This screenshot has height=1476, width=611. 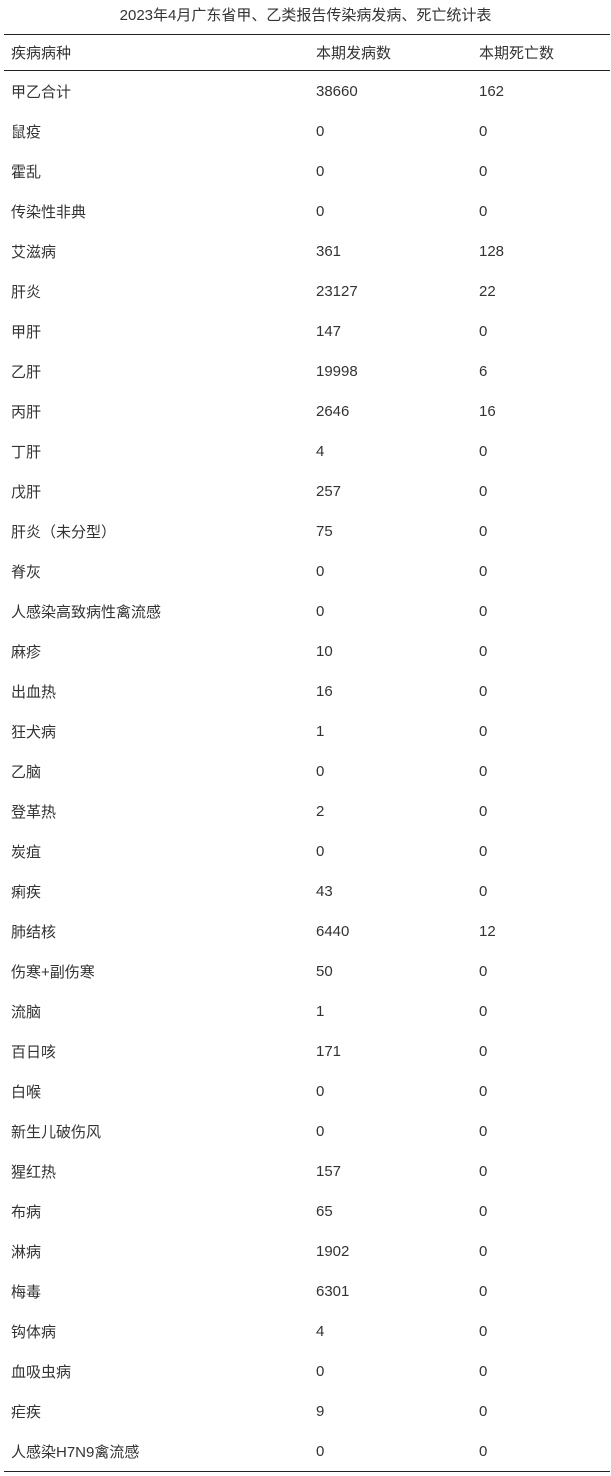 I want to click on disease-name: 丁肝, so click(x=26, y=452).